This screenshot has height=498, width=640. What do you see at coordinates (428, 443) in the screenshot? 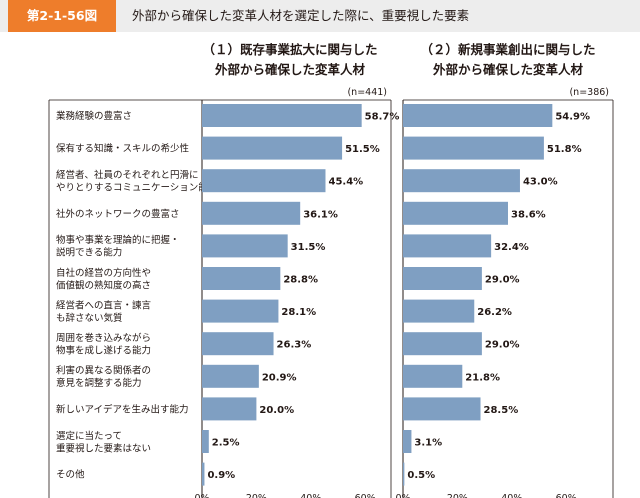
I see `panel-2-value-label: 3.1%` at bounding box center [428, 443].